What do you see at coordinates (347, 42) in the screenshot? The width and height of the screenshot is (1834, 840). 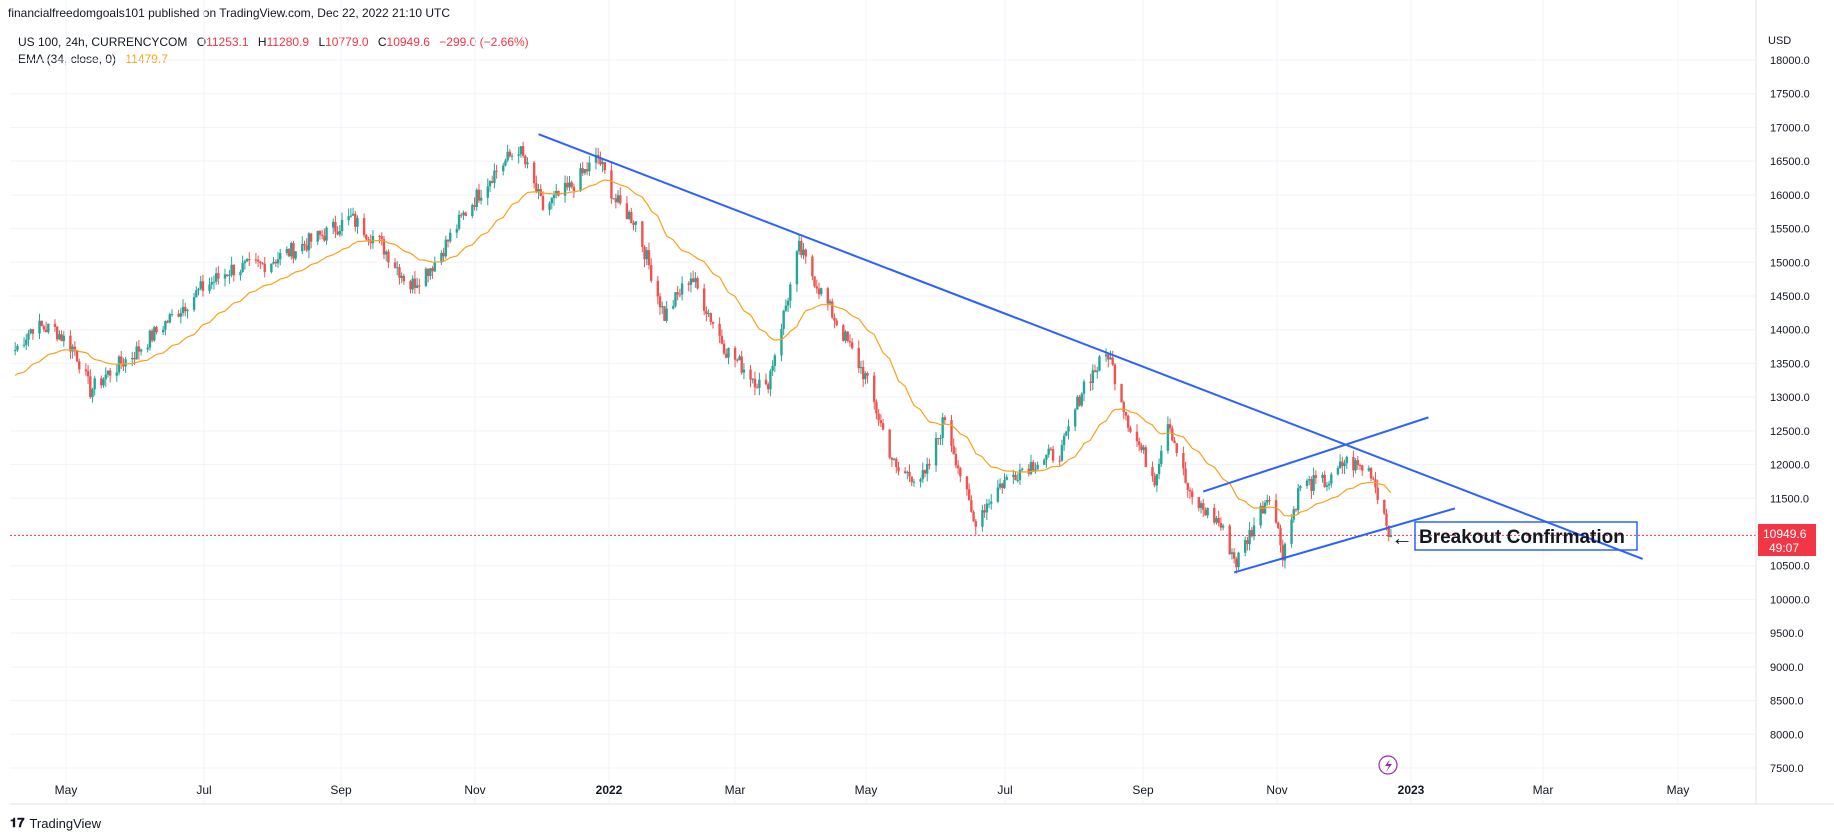 I see `low-value: 10779.0` at bounding box center [347, 42].